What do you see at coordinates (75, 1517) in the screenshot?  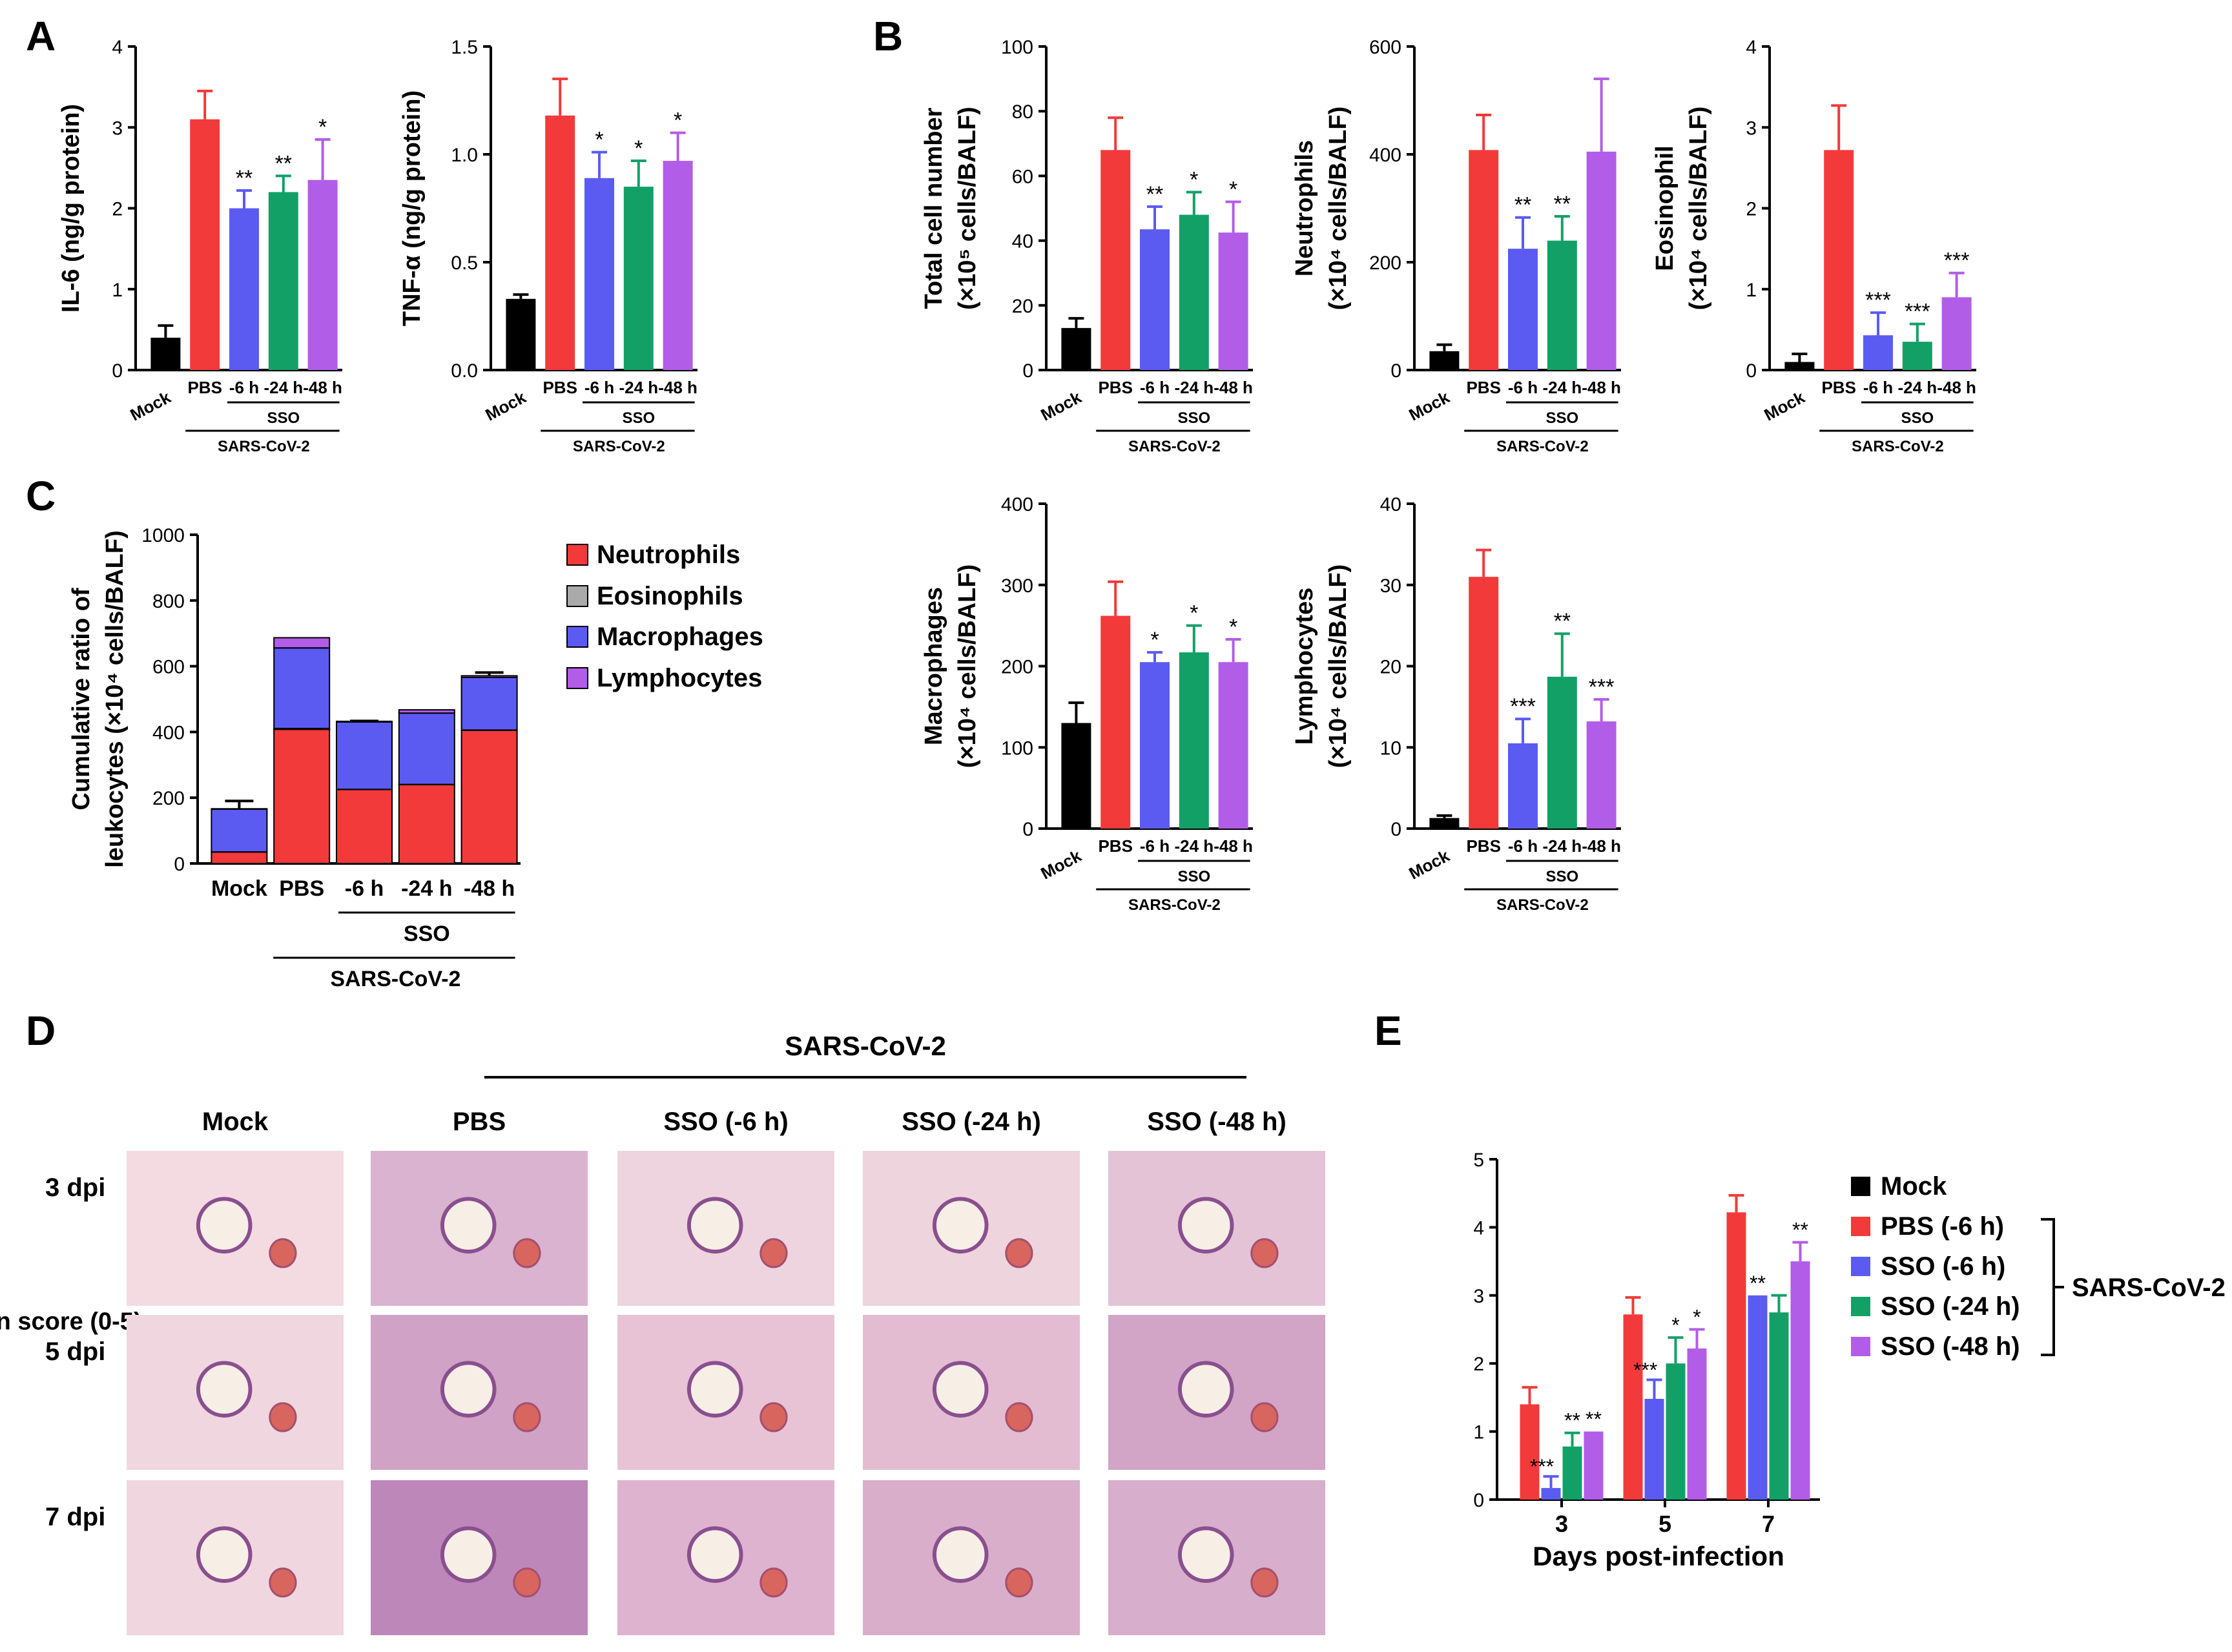 I see `histology-row-label-2: 7 dpi` at bounding box center [75, 1517].